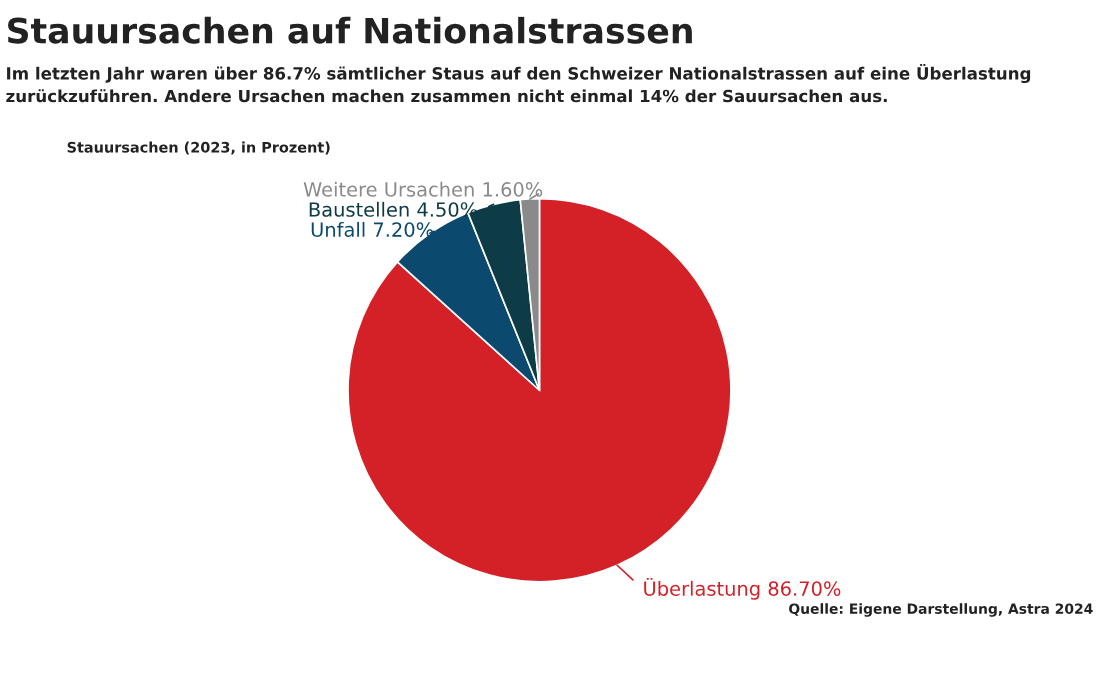  I want to click on chart-subtitle: Im letzten Jahr waren über 86.7% sämtlicher Staus auf den Schweizer Nationalstrassen auf eine Überlastung zurückzuführen. Andere Ursachen machen zusammen nicht einmal 14% der Sauursachen aus., so click(518, 83).